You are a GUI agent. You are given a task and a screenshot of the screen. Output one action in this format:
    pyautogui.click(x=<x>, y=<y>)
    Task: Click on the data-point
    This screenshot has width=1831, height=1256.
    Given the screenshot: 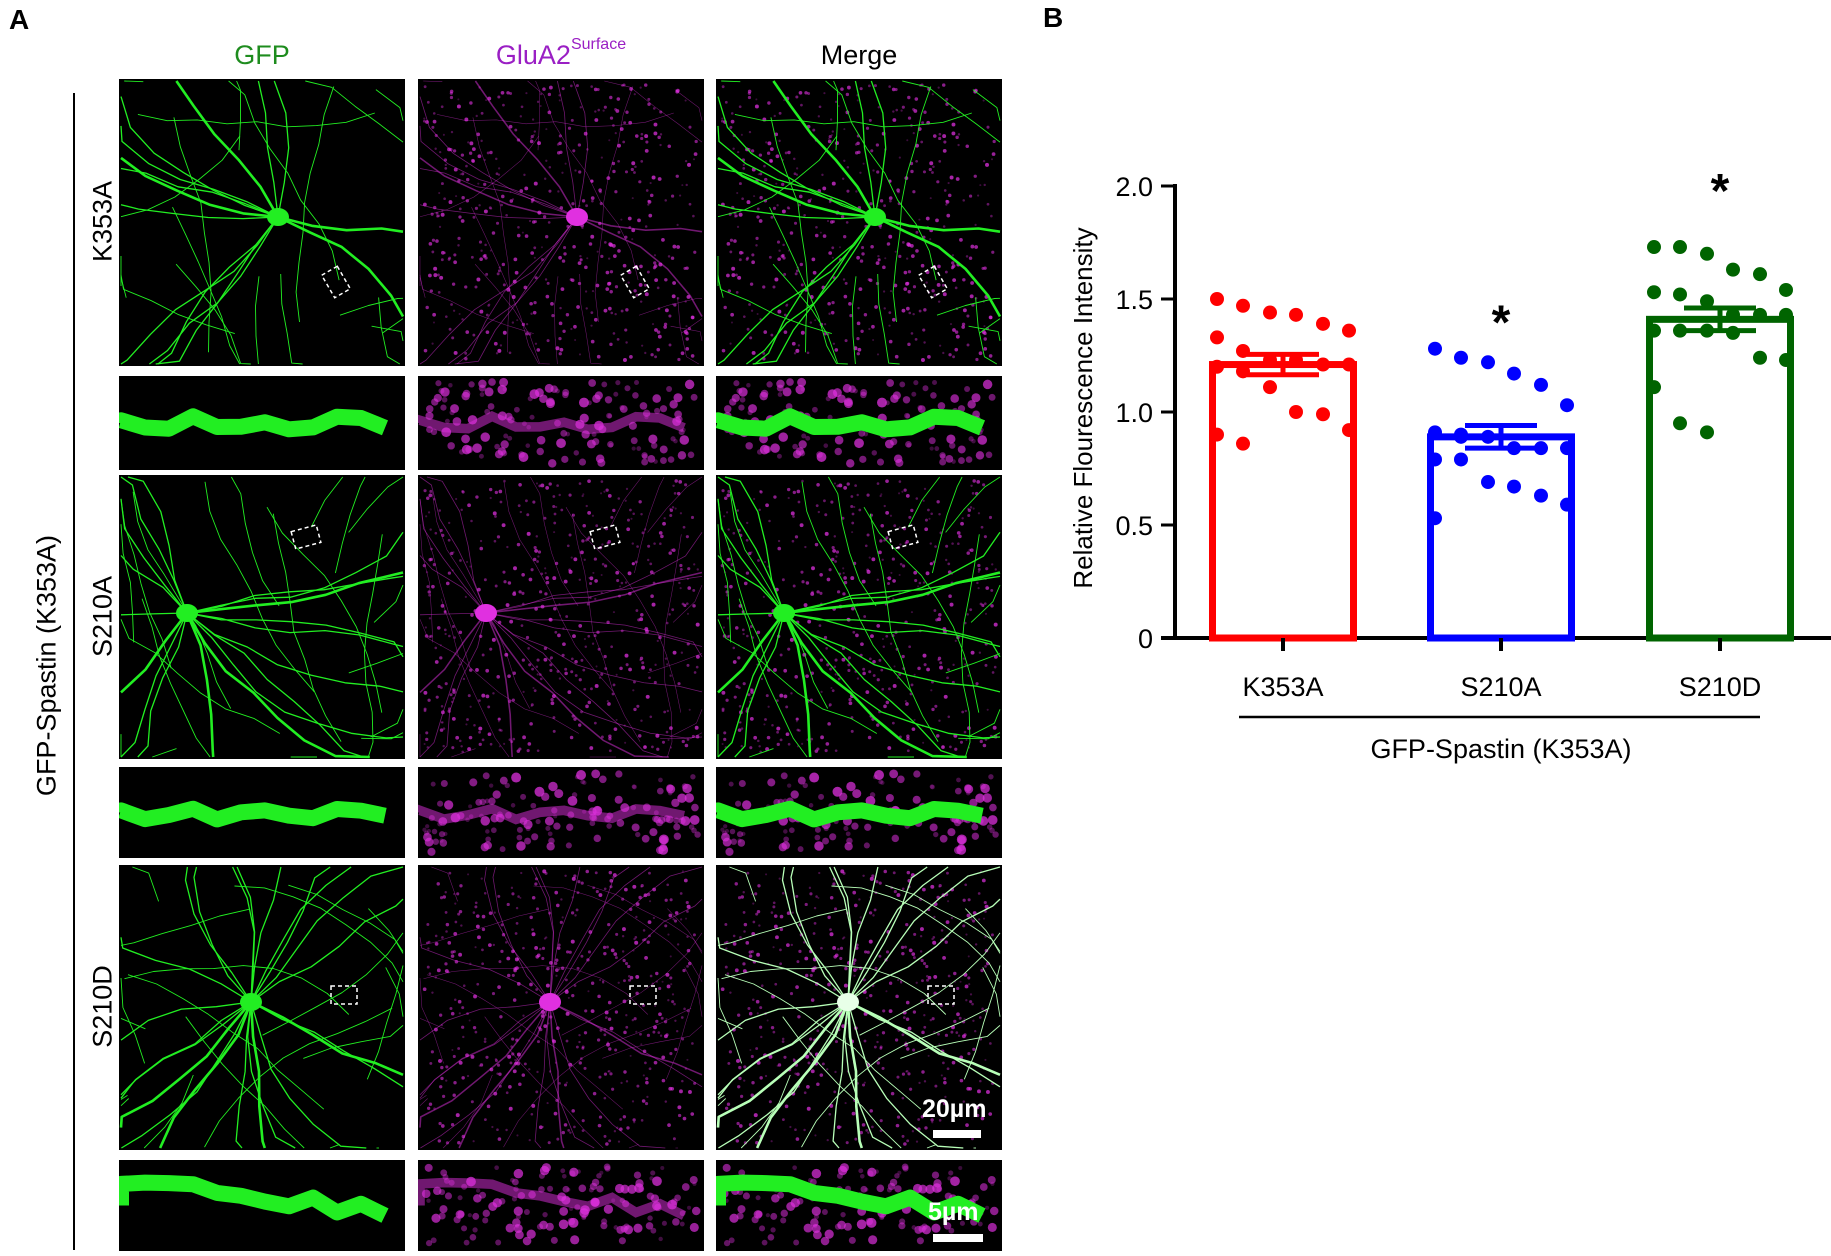 What is the action you would take?
    pyautogui.click(x=1541, y=448)
    